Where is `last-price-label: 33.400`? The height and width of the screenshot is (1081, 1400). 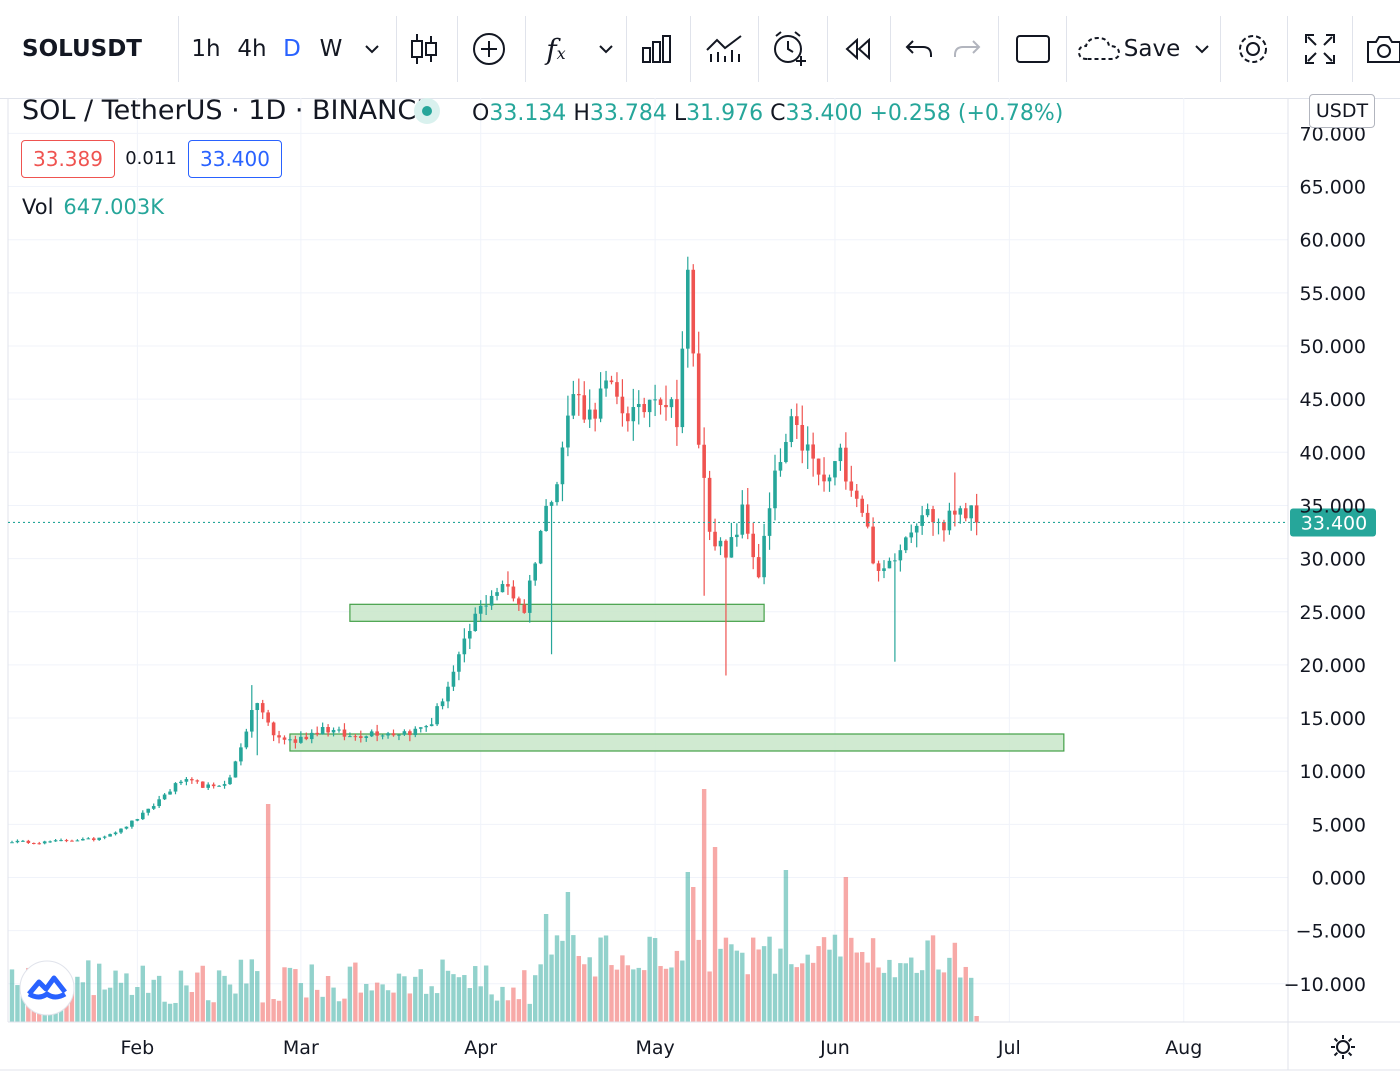
last-price-label: 33.400 is located at coordinates (1334, 523).